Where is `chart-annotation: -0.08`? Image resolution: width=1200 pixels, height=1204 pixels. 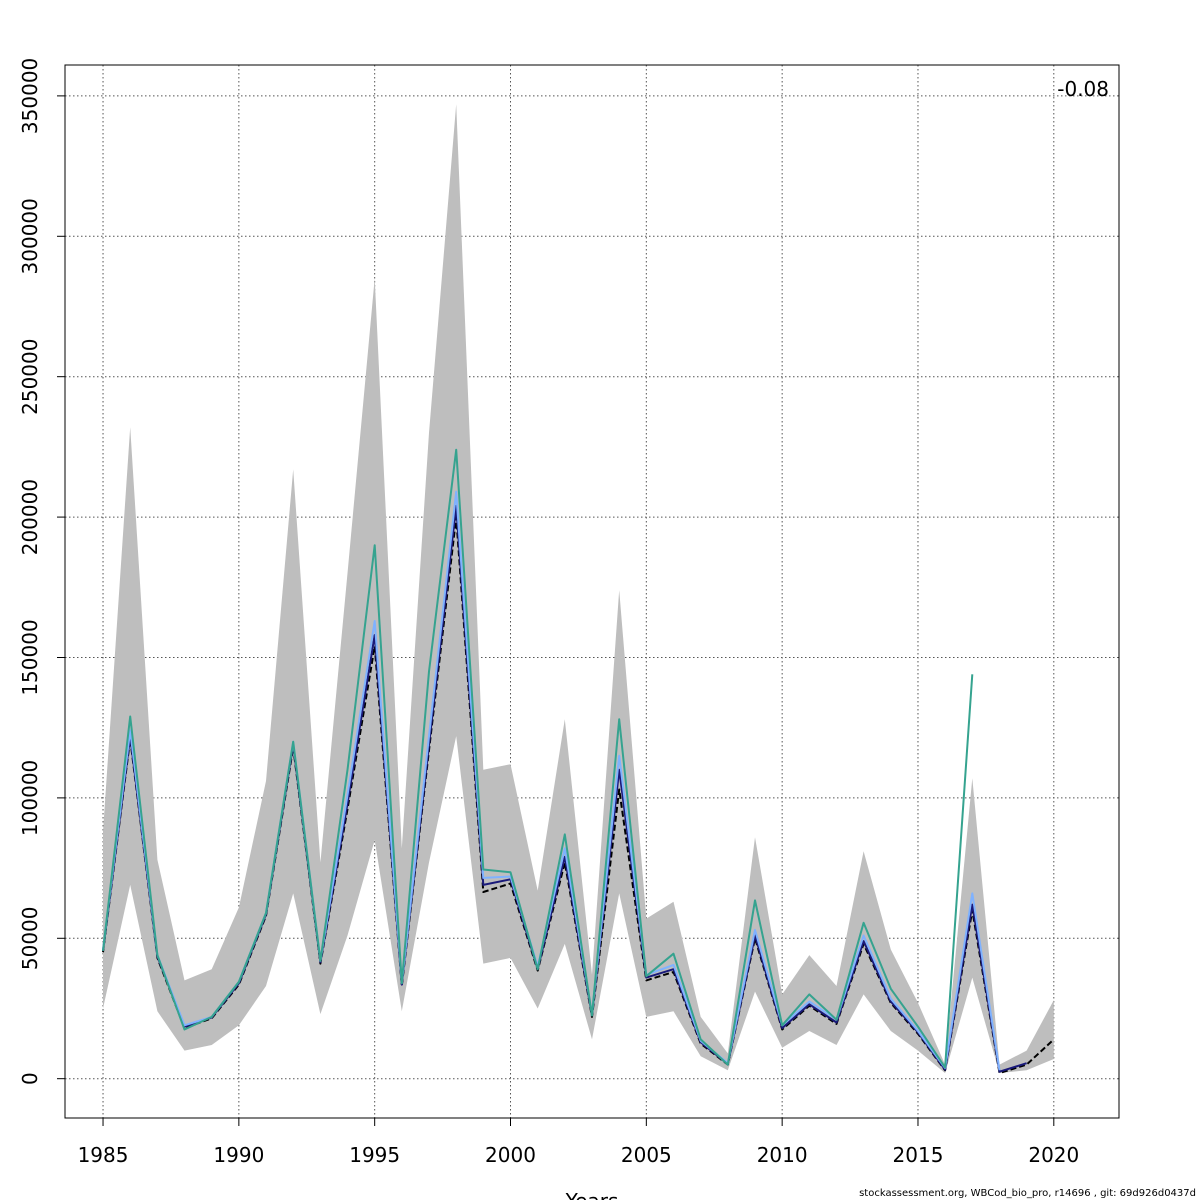
chart-annotation: -0.08 is located at coordinates (1083, 89).